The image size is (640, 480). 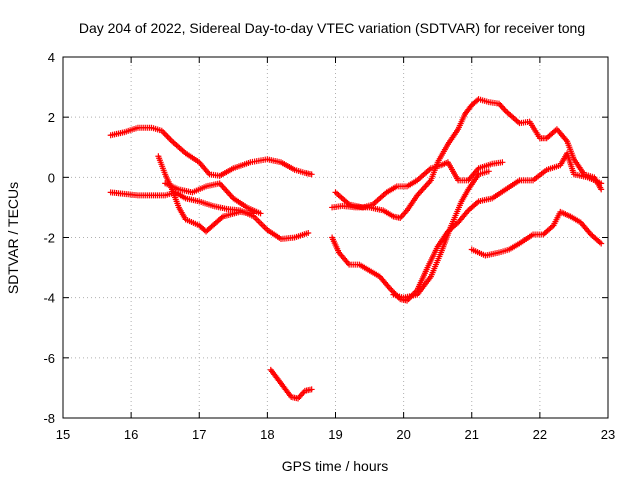 I want to click on x-axis-label: GPS time / hours, so click(x=335, y=466).